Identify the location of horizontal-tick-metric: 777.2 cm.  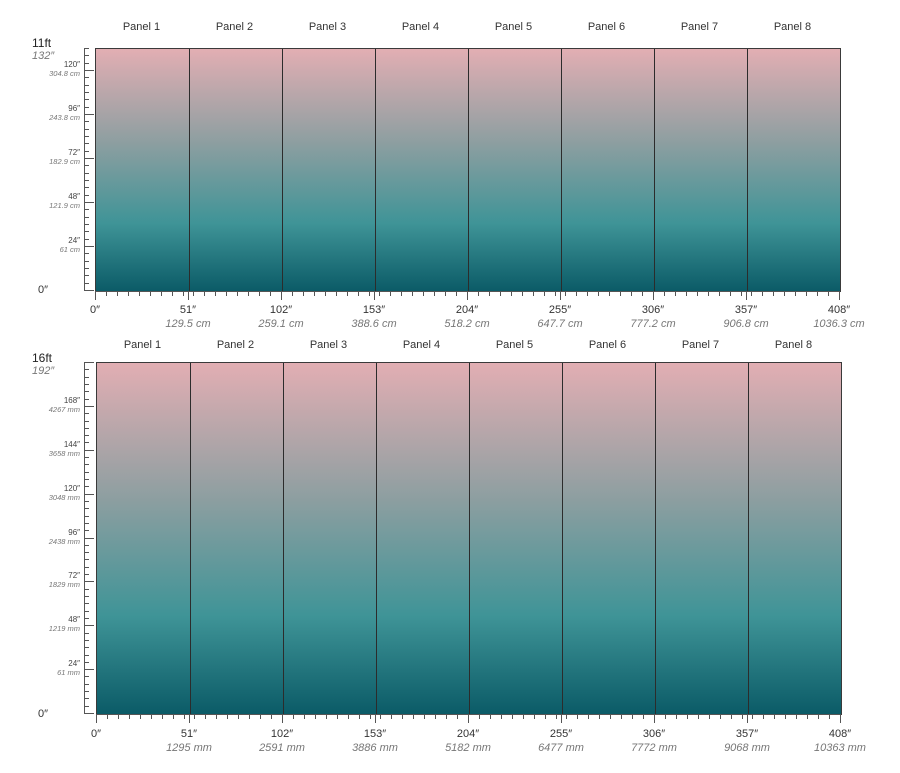
(653, 324).